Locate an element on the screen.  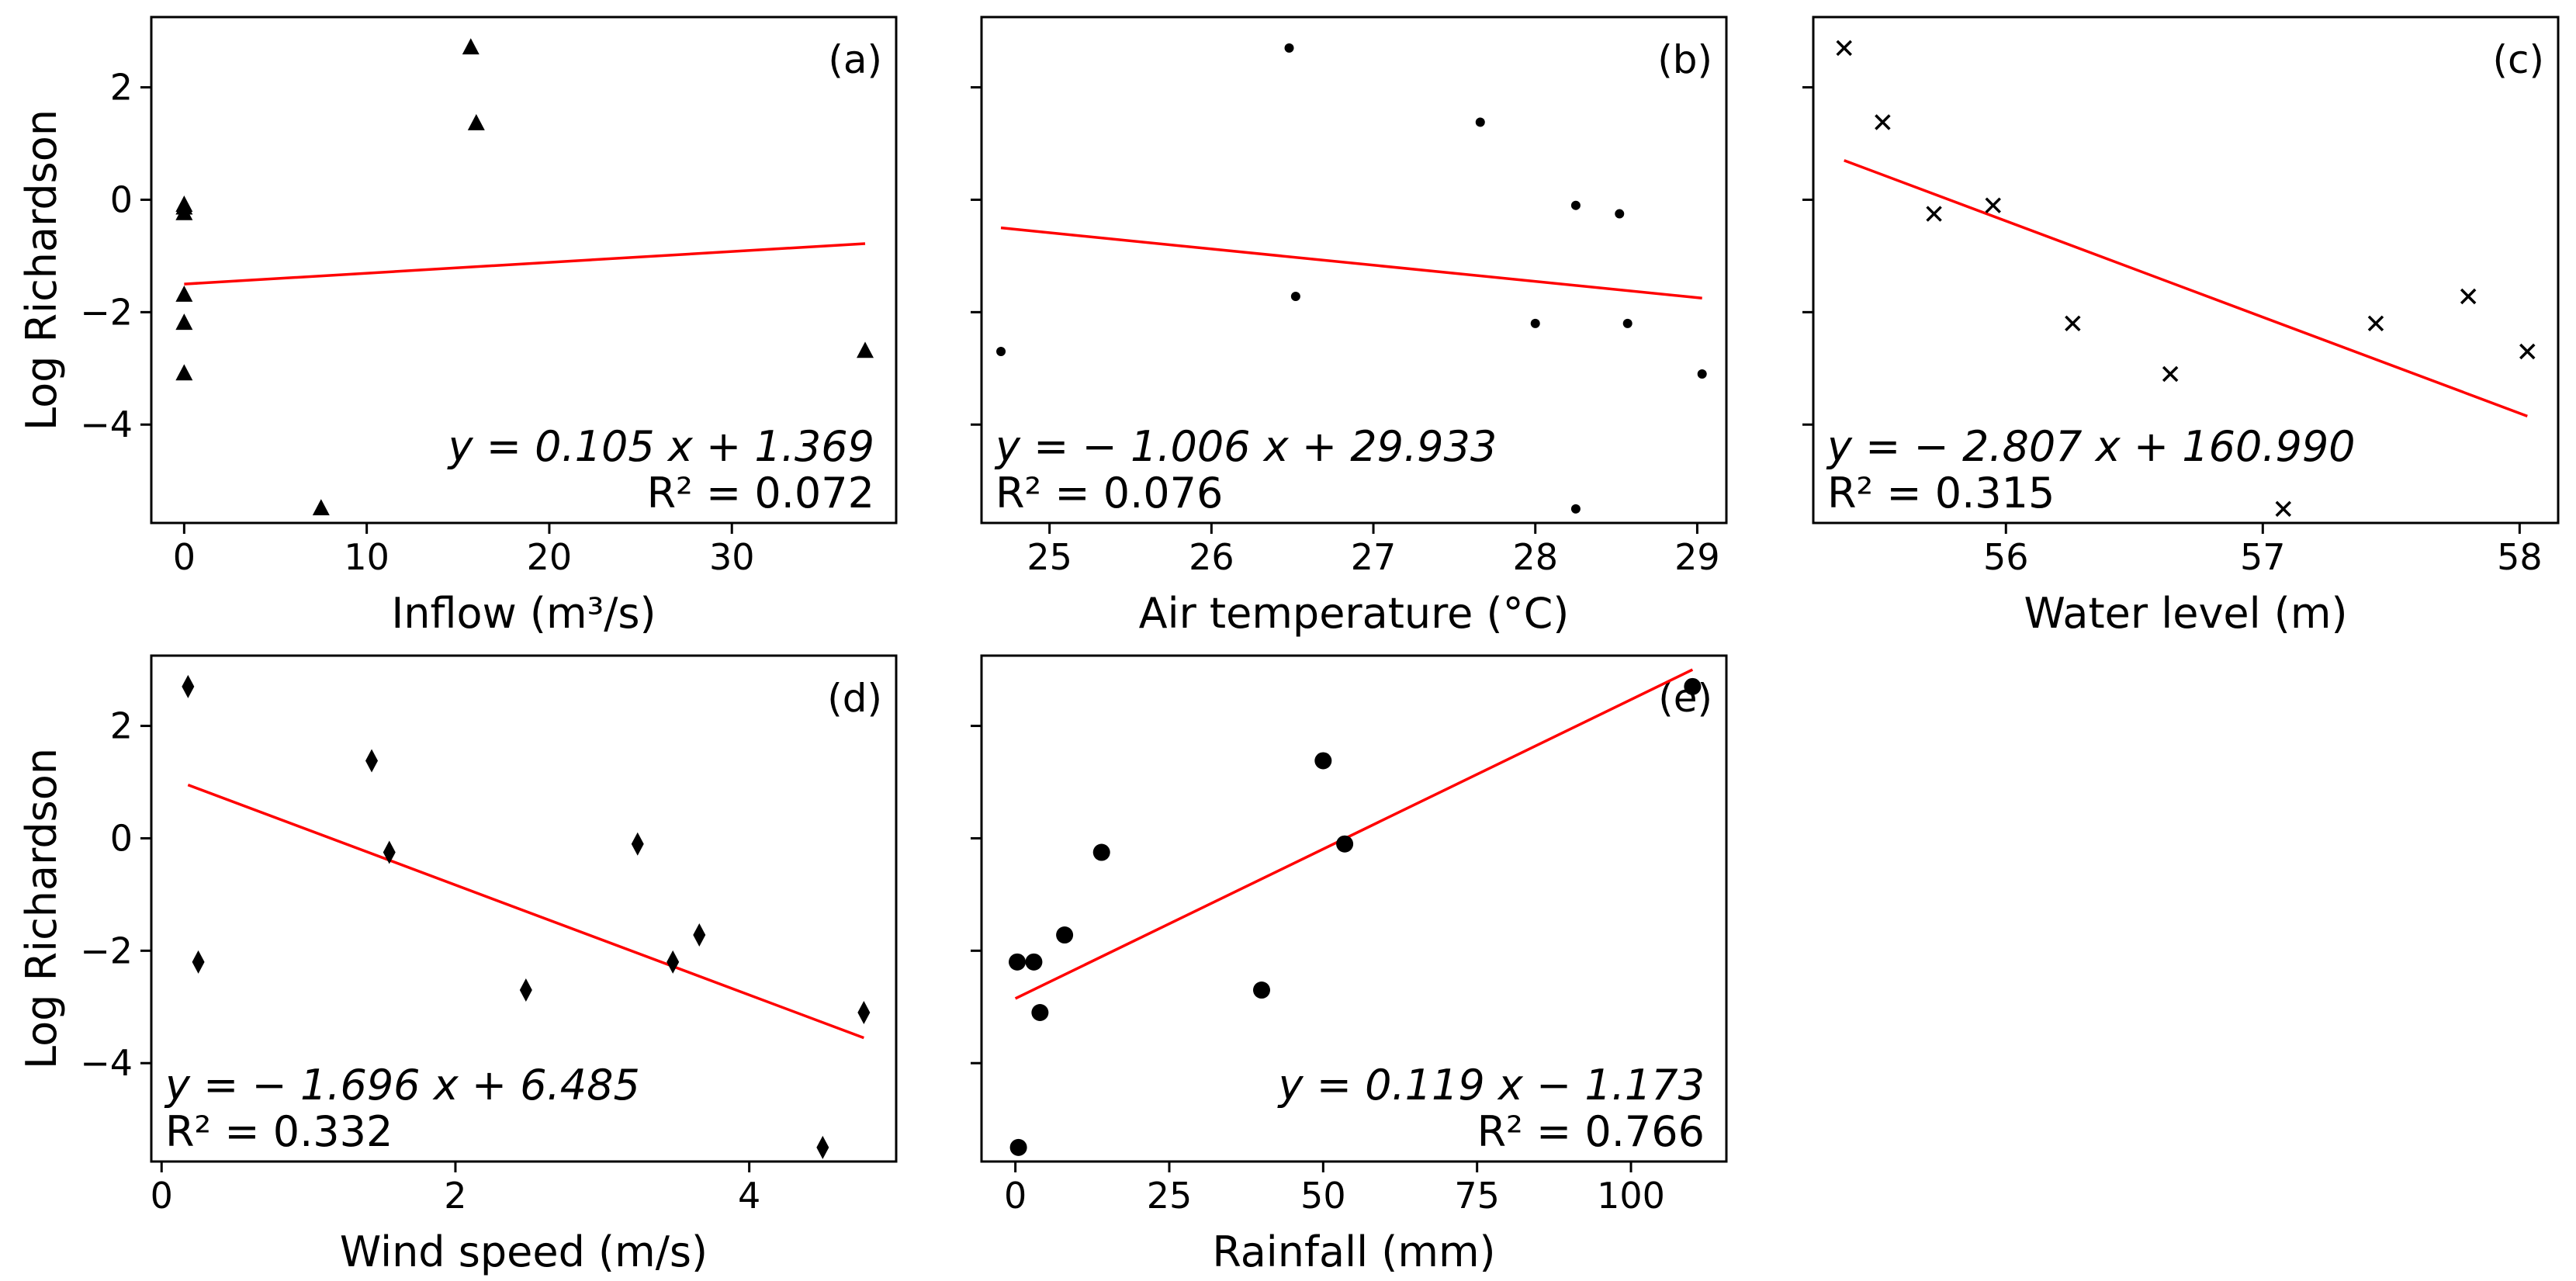
x-axis-label: Wind speed (m/s) is located at coordinates (524, 1251).